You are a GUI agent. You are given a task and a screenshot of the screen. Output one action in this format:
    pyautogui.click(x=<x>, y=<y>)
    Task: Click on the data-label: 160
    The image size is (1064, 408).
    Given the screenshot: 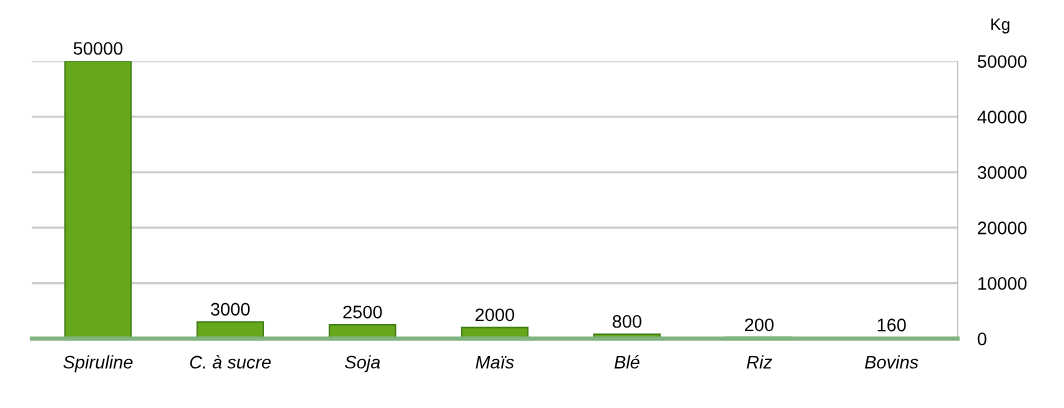 What is the action you would take?
    pyautogui.click(x=891, y=325)
    